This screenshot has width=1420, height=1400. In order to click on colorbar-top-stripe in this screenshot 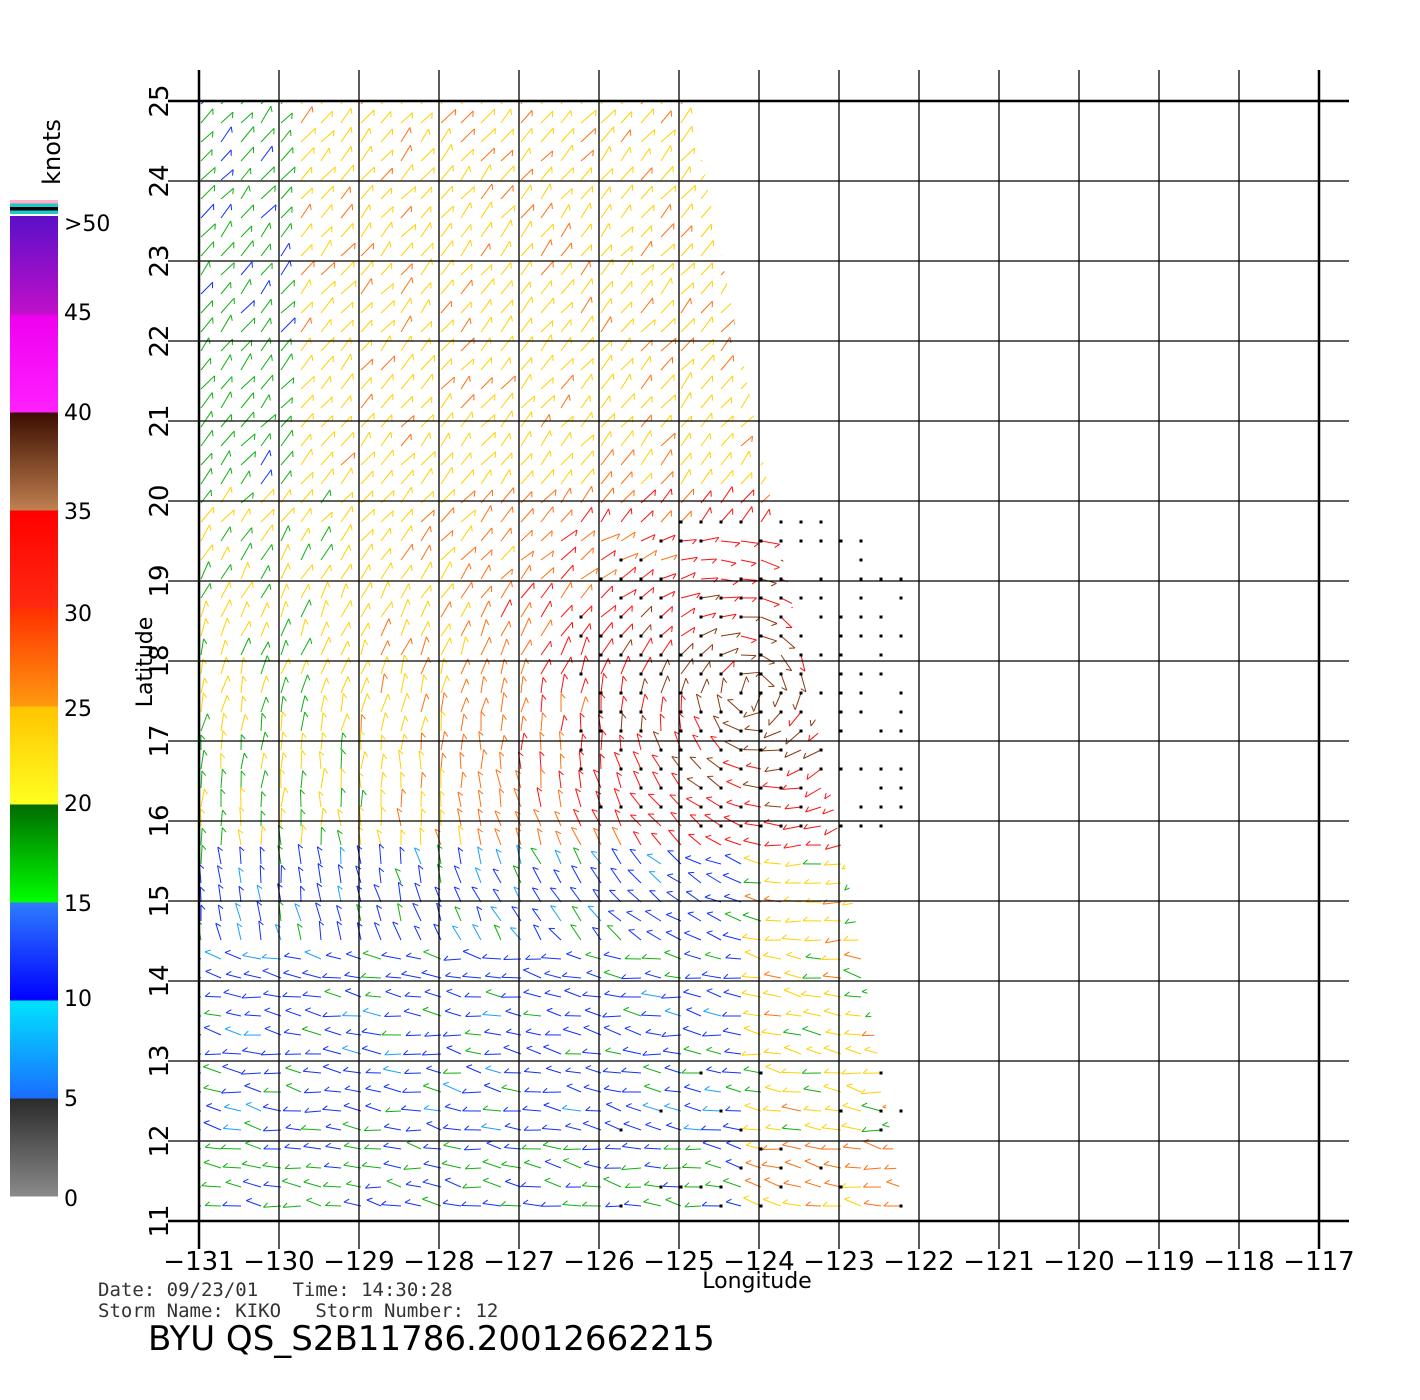, I will do `click(34, 205)`.